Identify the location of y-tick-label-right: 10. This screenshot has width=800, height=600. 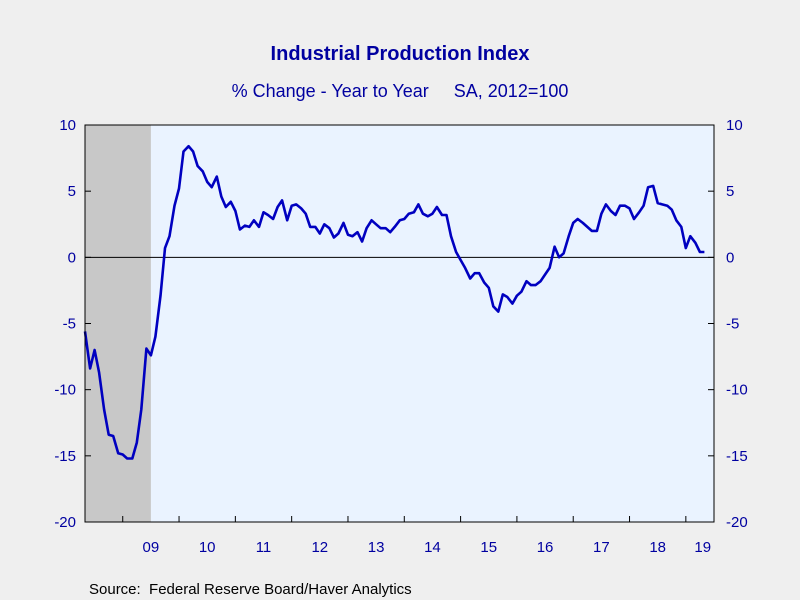
(734, 125).